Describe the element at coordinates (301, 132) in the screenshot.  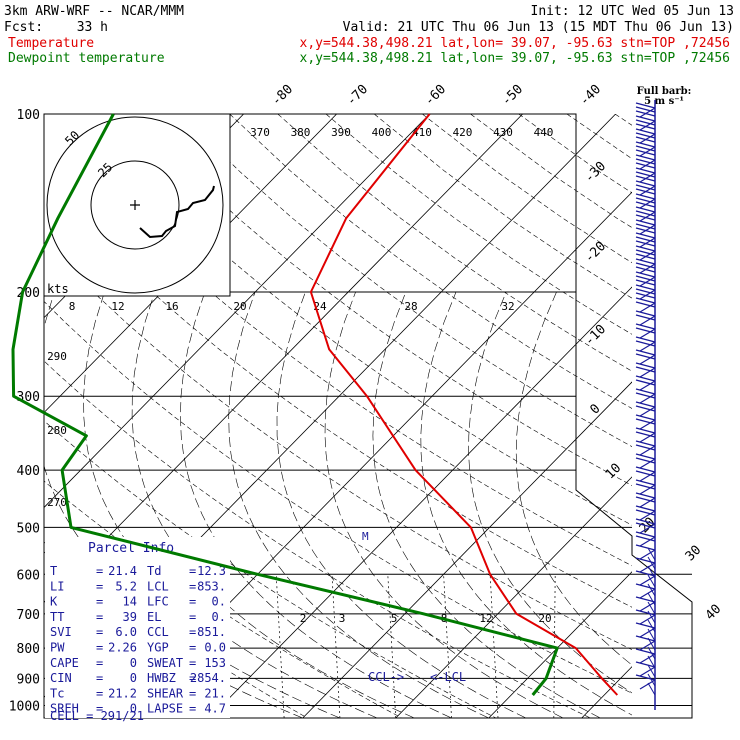
I see `theta-label: 380` at that location.